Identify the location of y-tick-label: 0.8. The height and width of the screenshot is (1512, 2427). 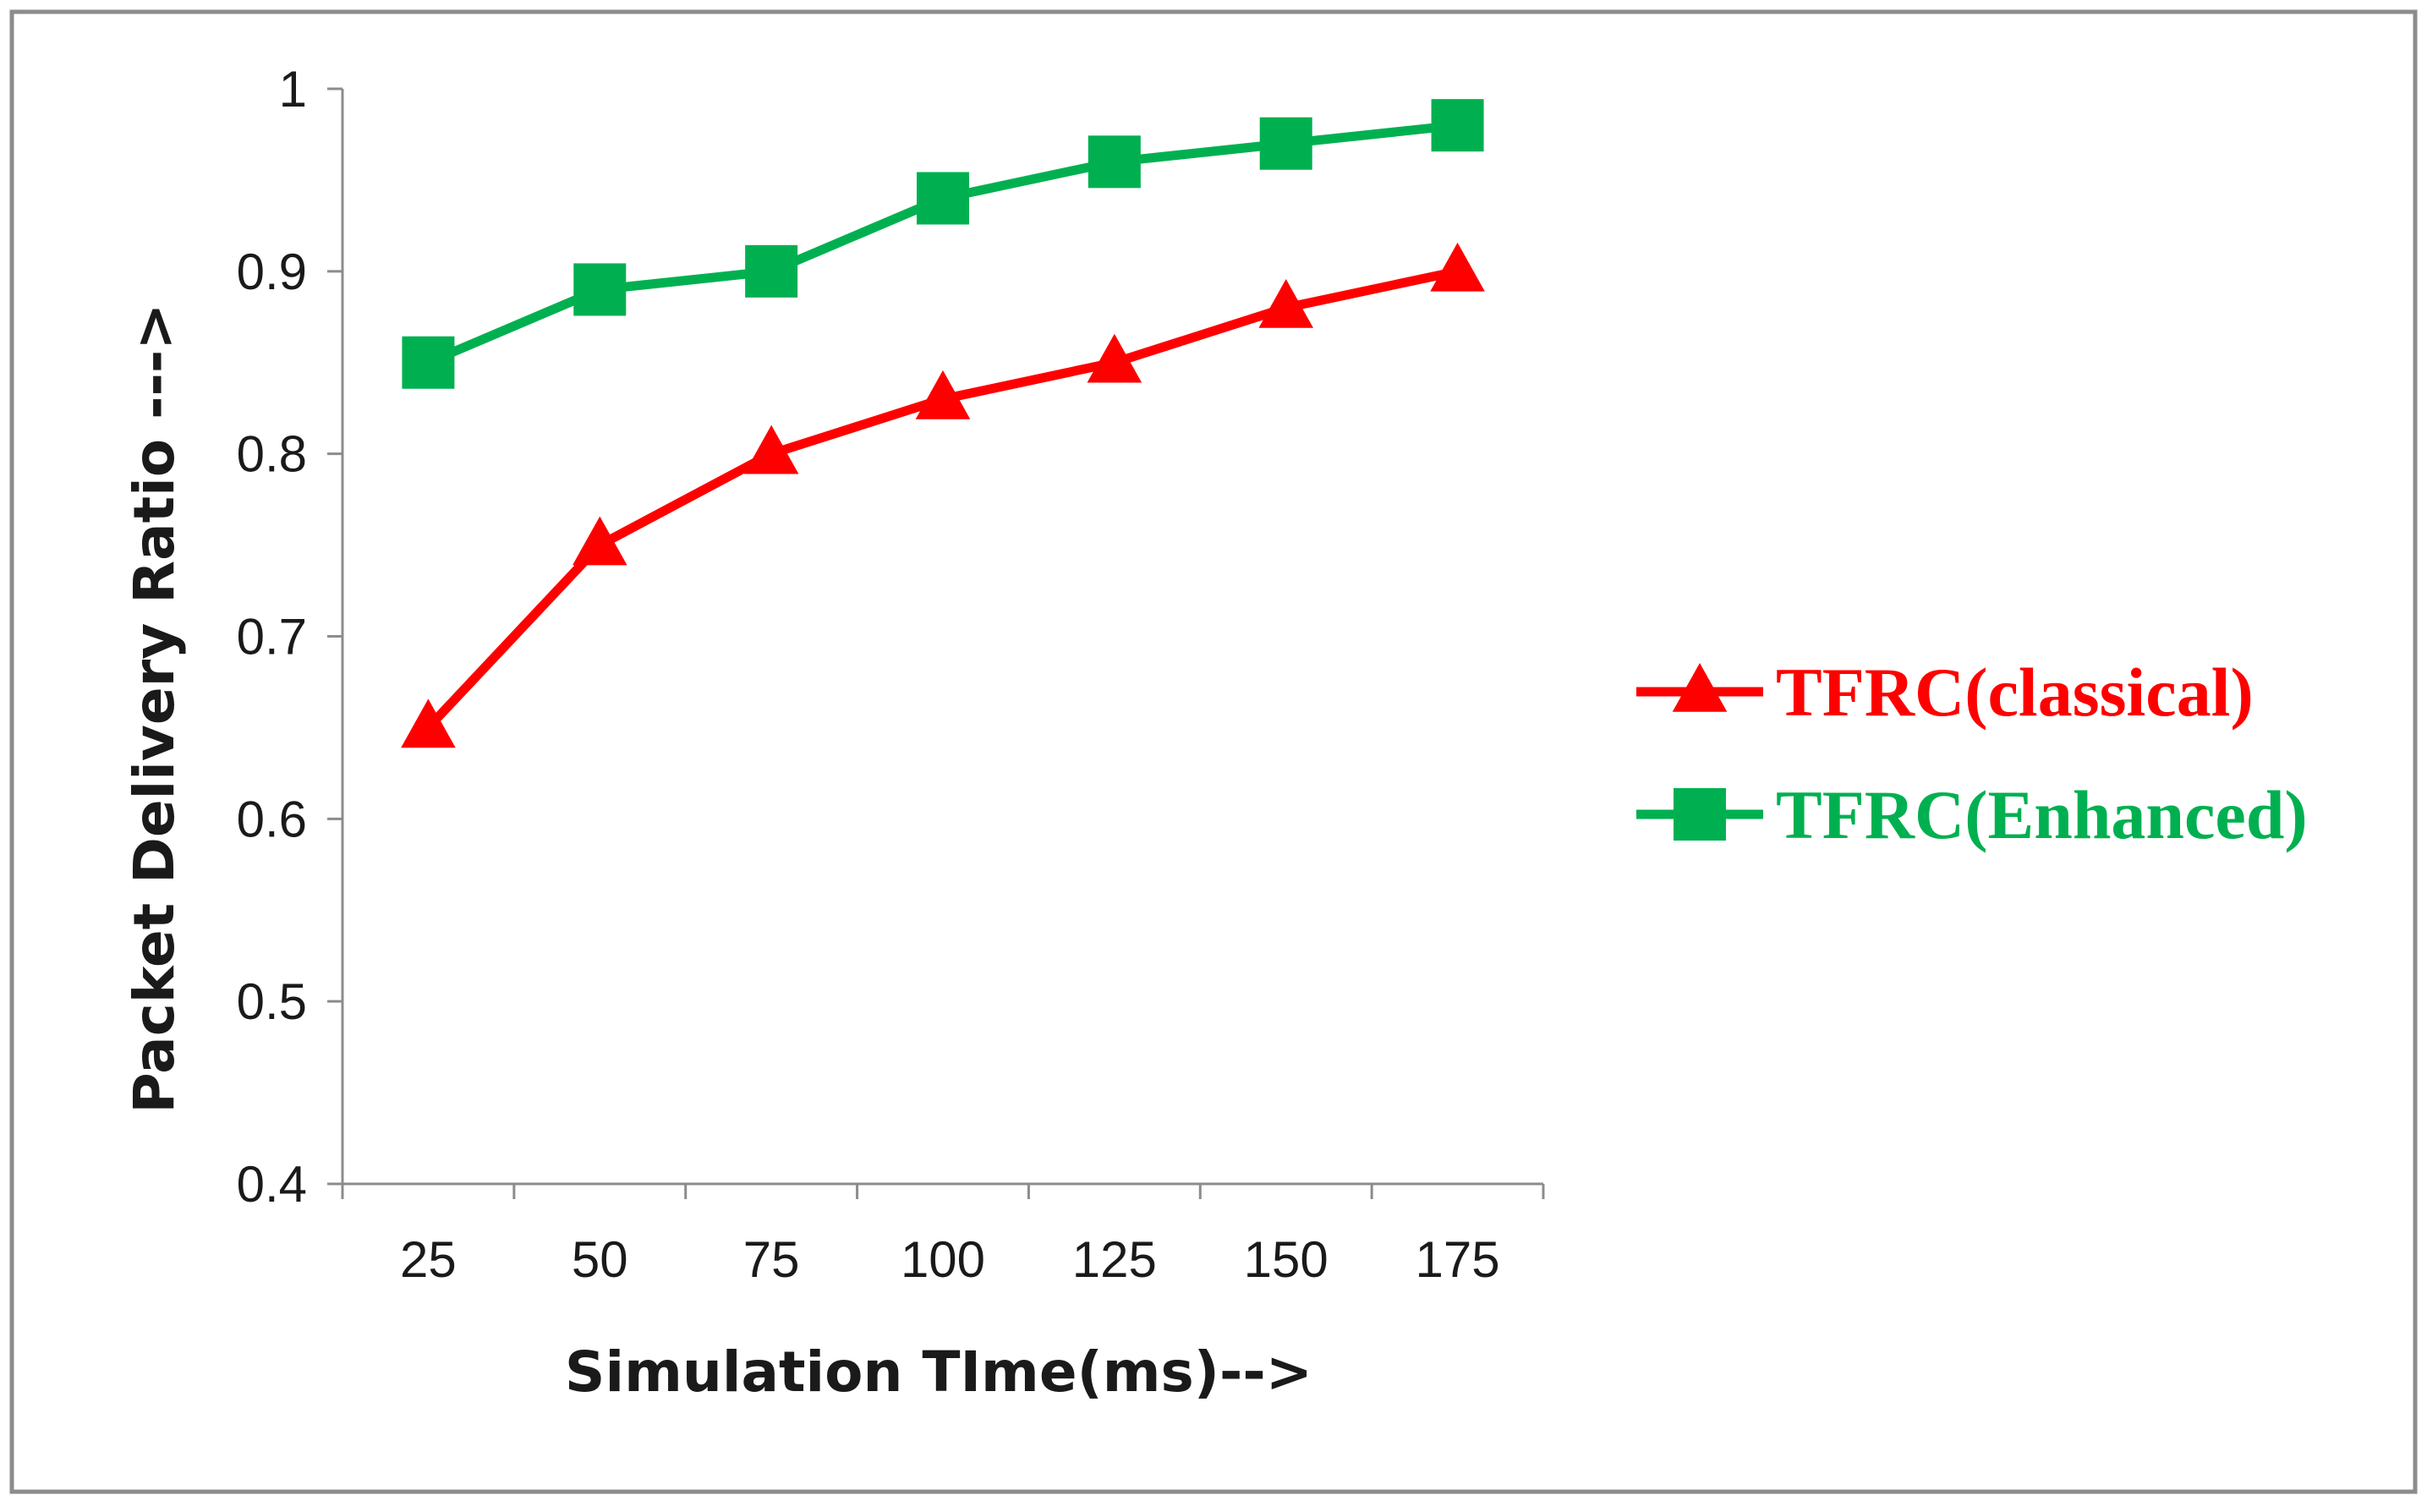
(272, 454).